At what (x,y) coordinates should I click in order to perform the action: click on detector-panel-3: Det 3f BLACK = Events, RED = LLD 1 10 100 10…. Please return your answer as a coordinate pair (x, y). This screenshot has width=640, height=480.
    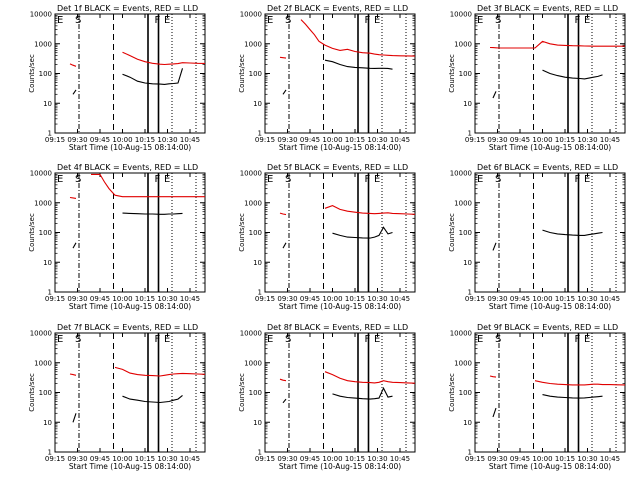
    Looking at the image, I should click on (537, 78).